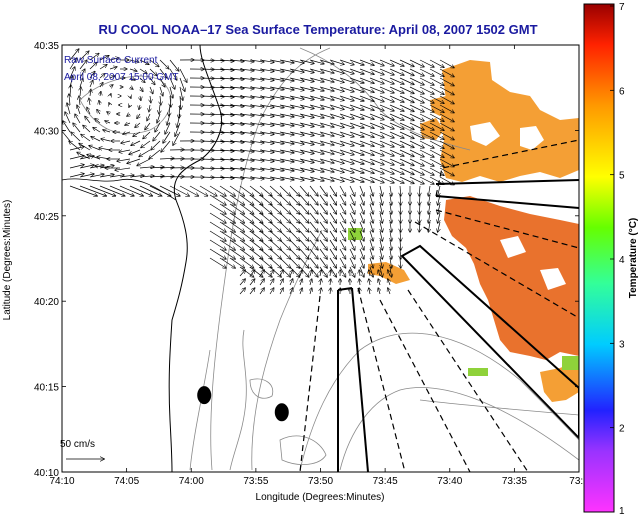 The image size is (644, 518). I want to click on colorbar-label: Temperature (°C), so click(633, 258).